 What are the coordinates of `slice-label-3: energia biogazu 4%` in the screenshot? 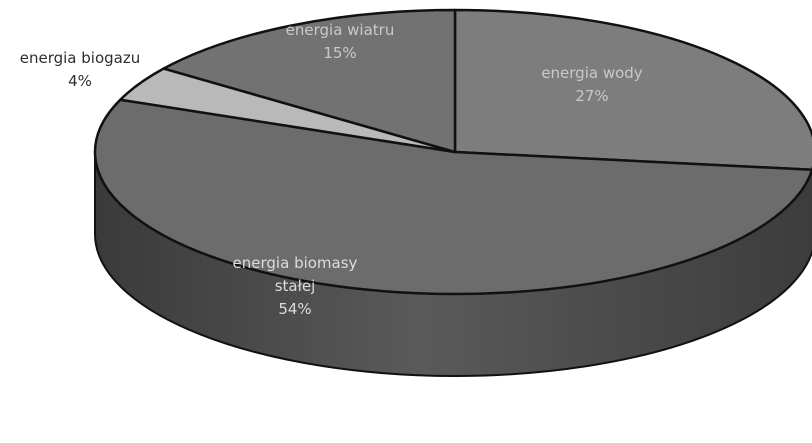 It's located at (80, 69).